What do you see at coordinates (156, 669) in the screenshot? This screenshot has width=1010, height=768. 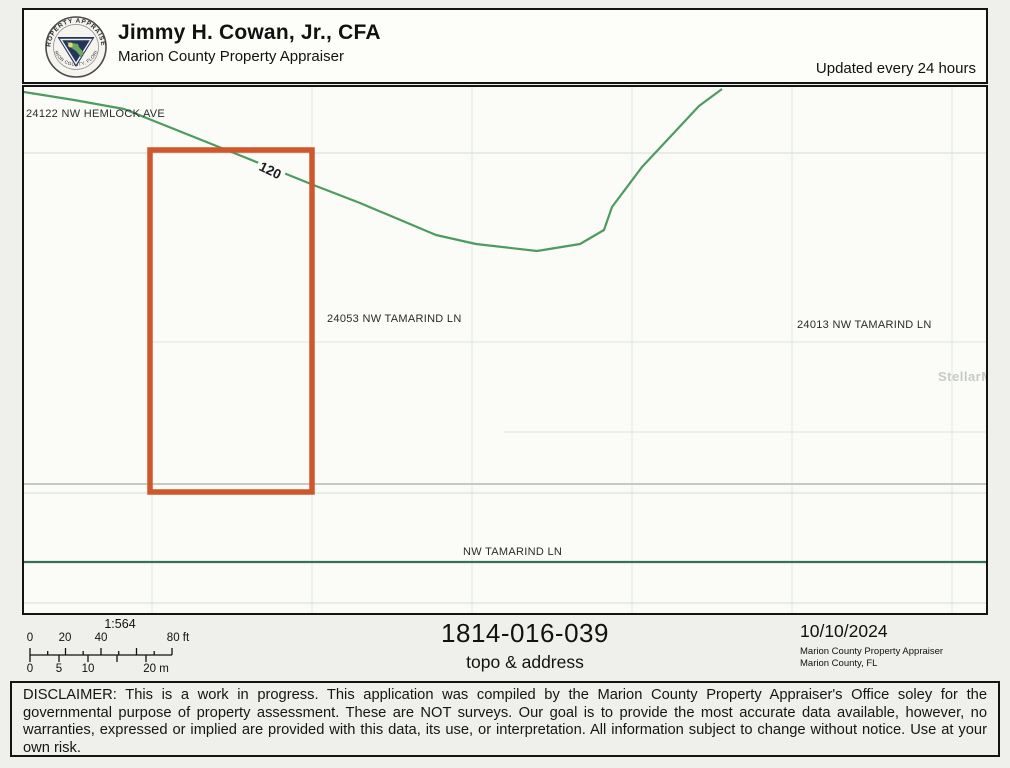 I see `scale-m-20: 20 m` at bounding box center [156, 669].